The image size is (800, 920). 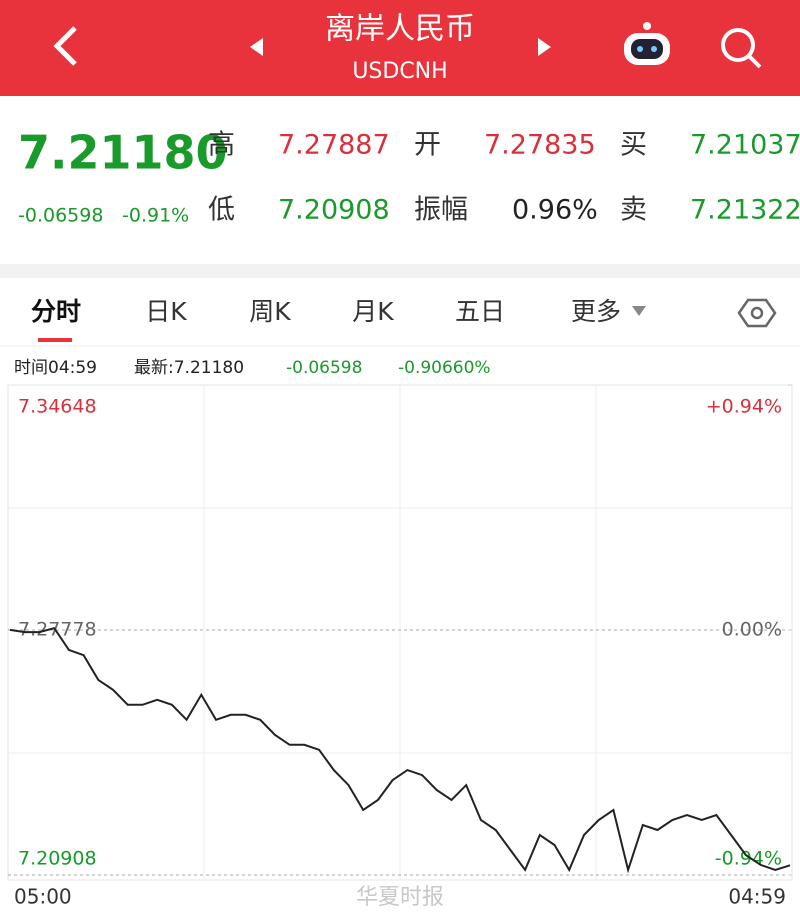 What do you see at coordinates (633, 210) in the screenshot?
I see `field-label: 卖` at bounding box center [633, 210].